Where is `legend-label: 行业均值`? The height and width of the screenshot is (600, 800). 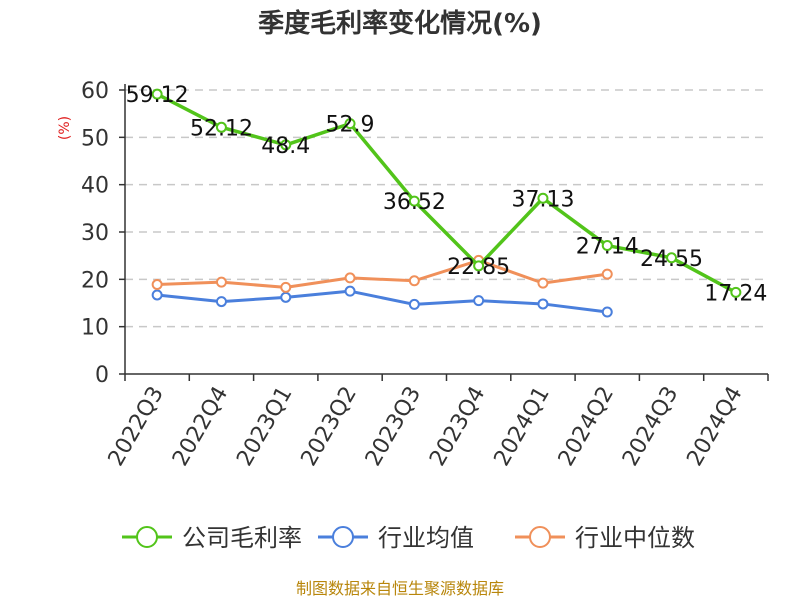
legend-label: 行业均值 is located at coordinates (426, 538).